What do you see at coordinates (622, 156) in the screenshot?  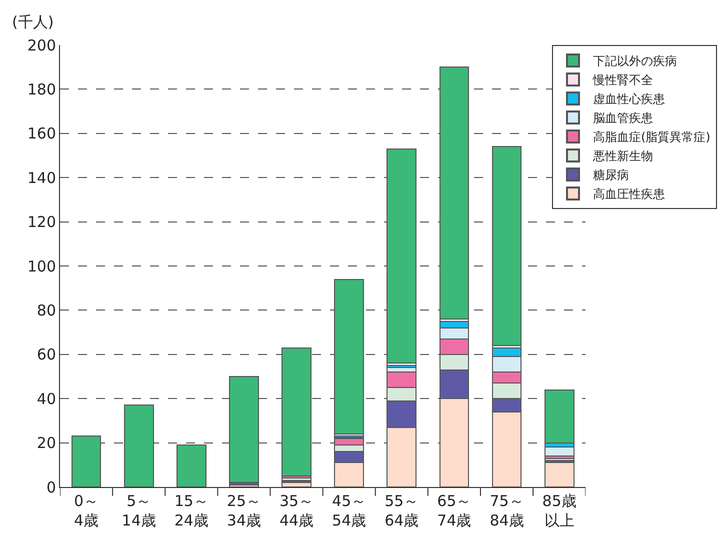 I see `legend-label: 悪性新生物` at bounding box center [622, 156].